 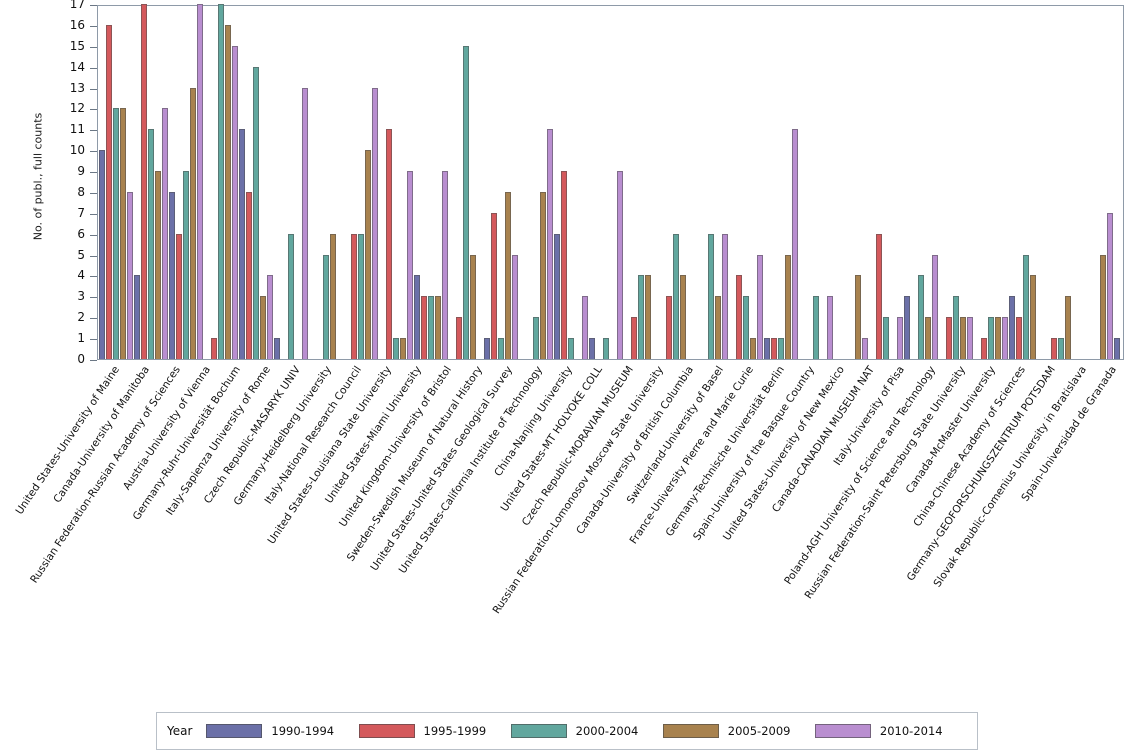 What do you see at coordinates (581, 731) in the screenshot?
I see `legend-item: 2000-2004` at bounding box center [581, 731].